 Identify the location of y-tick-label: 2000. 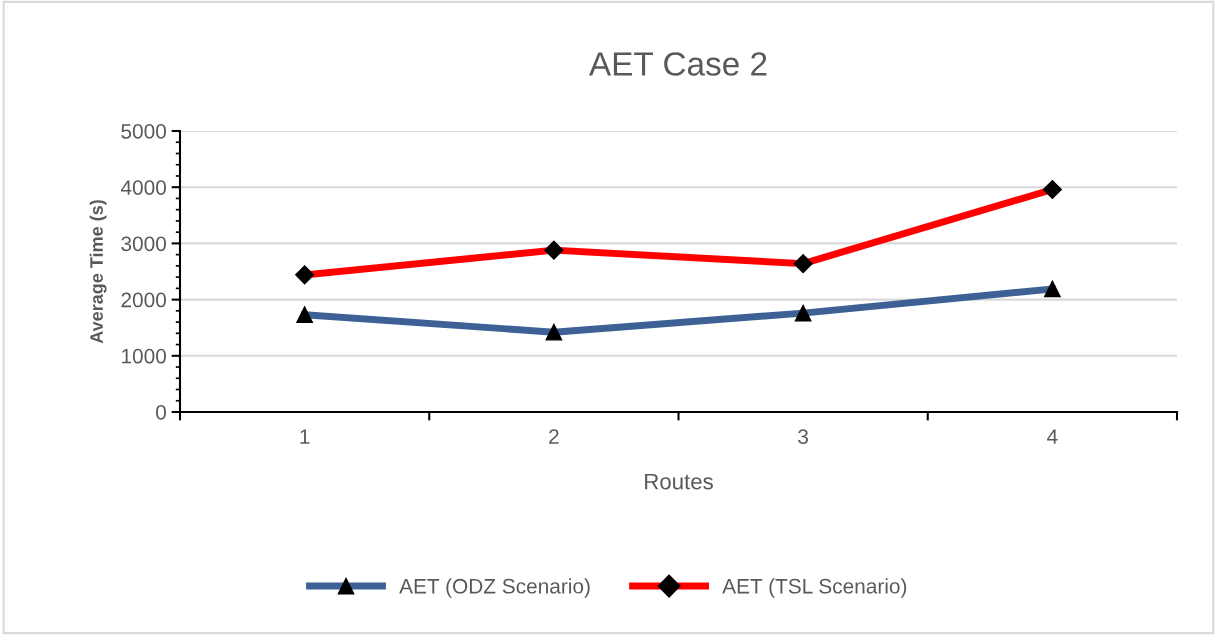
(143, 300).